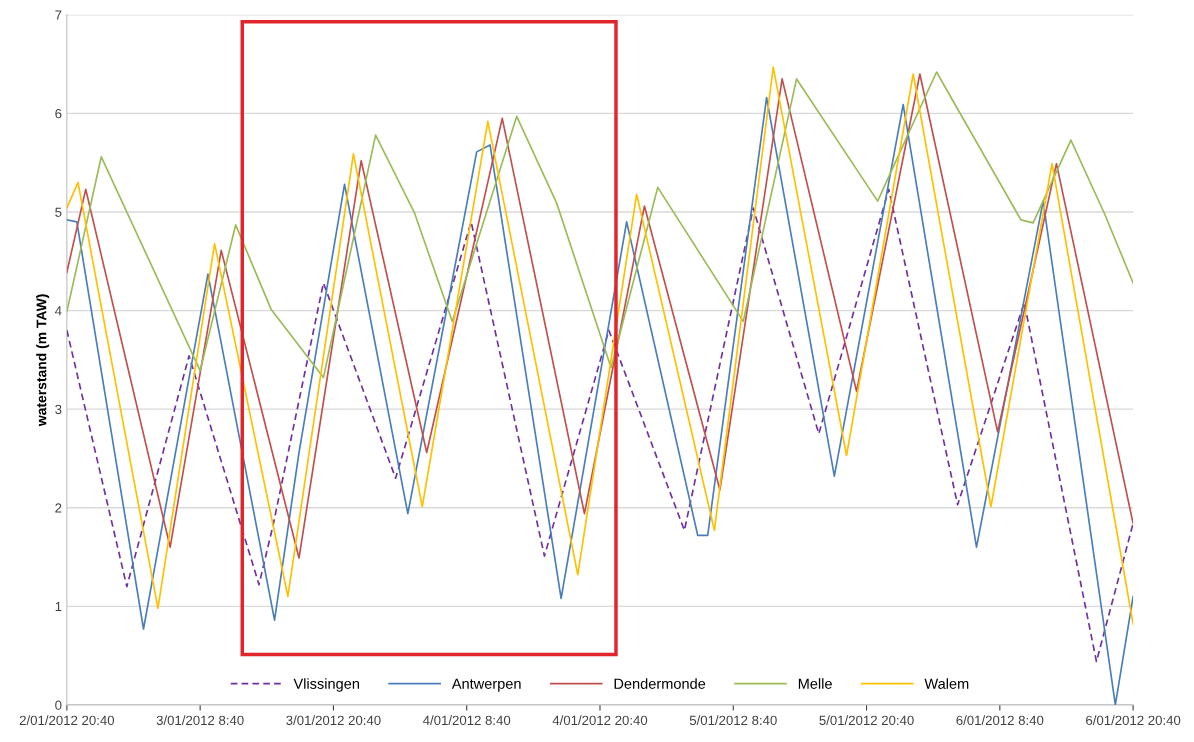  I want to click on y-tick-label: 3, so click(58, 409).